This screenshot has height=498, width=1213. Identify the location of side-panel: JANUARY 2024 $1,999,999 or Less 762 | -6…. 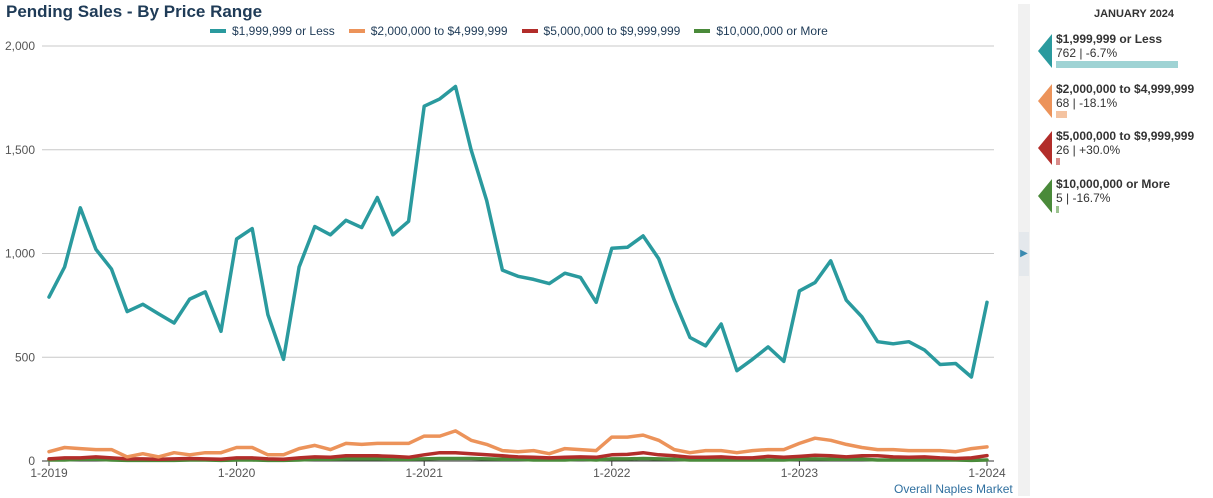
(1123, 249).